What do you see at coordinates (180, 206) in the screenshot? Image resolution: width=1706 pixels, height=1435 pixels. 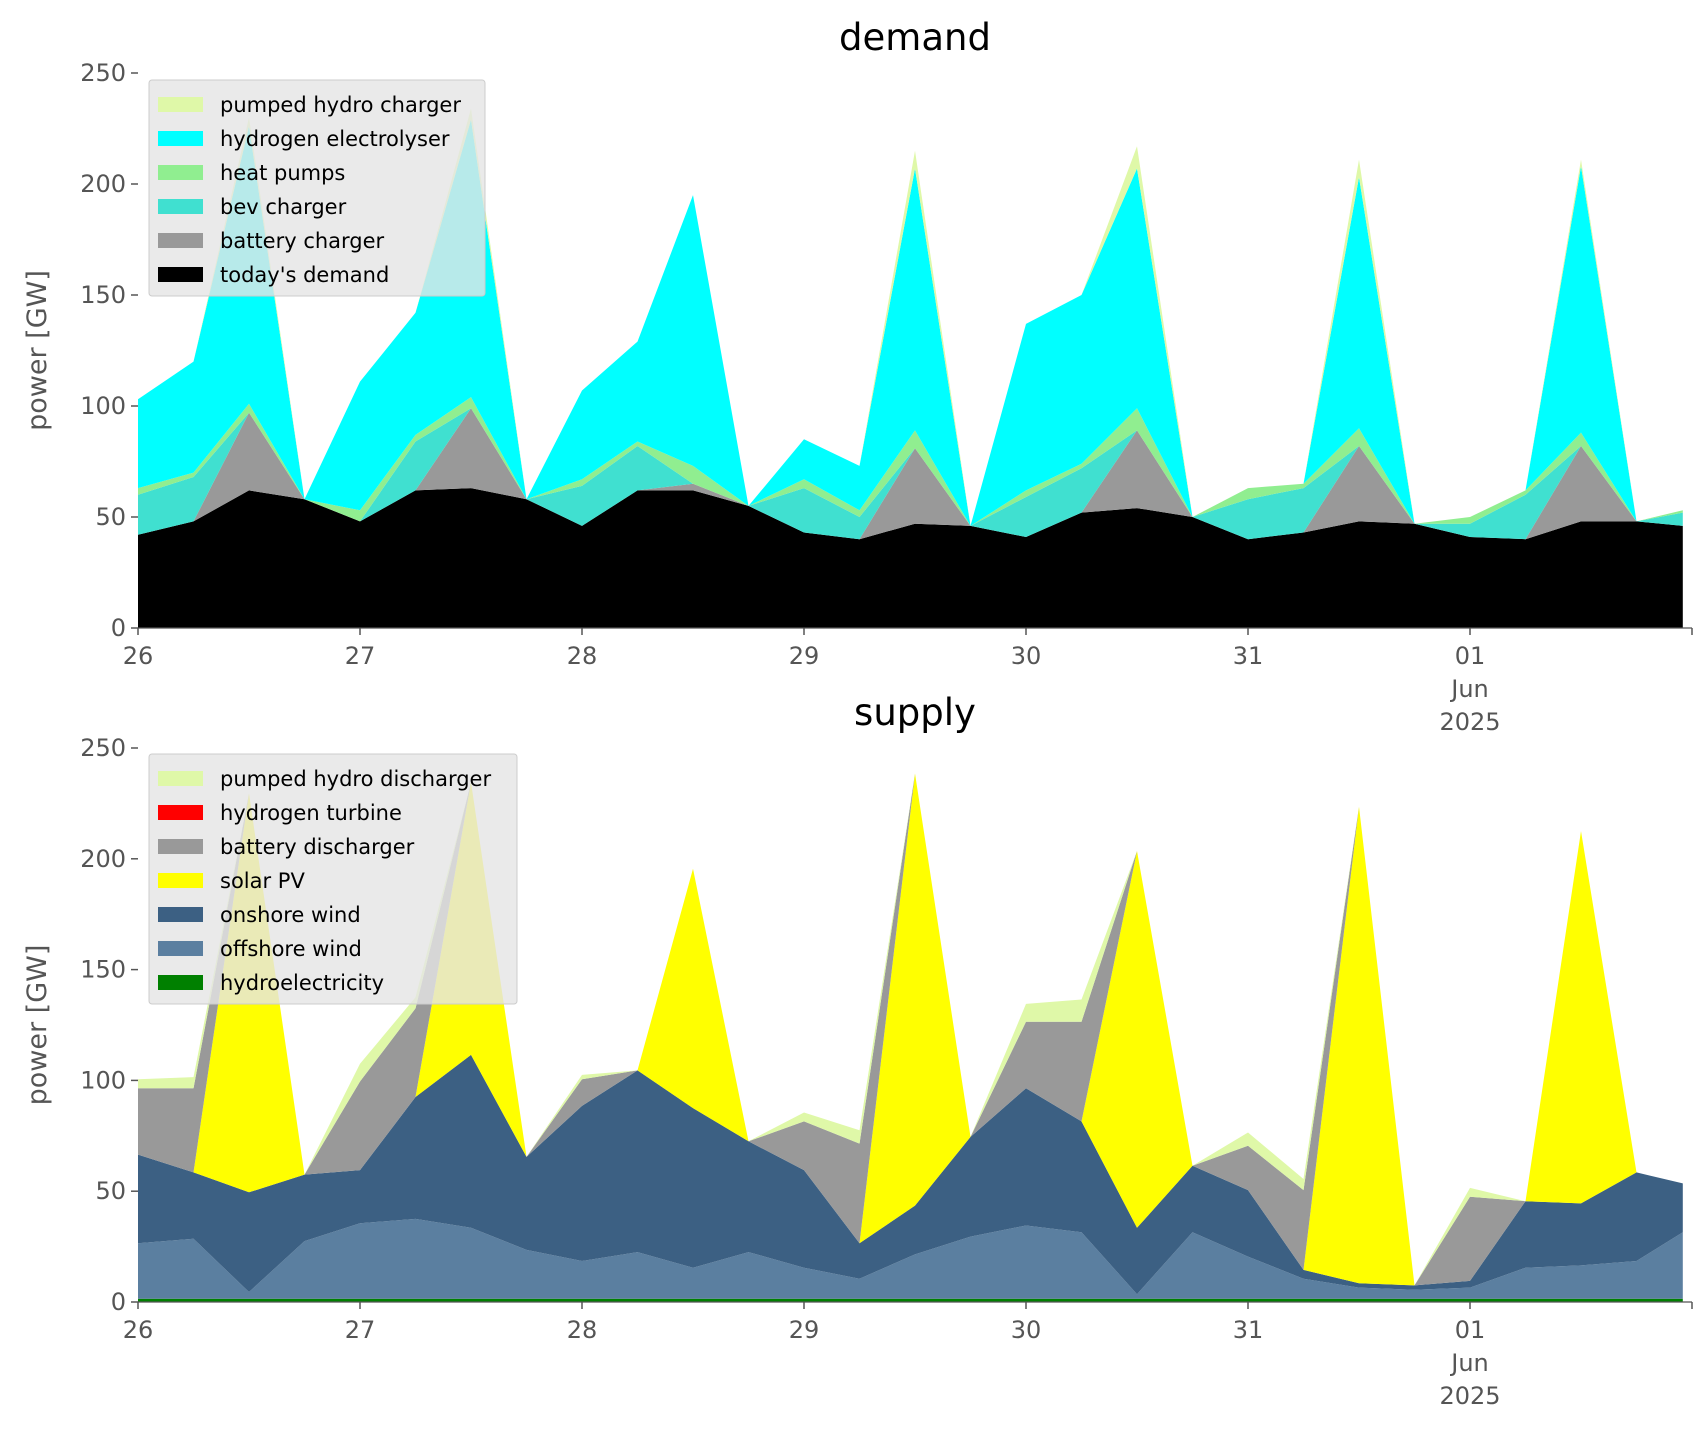 I see `legend-swatch-bev-charger` at bounding box center [180, 206].